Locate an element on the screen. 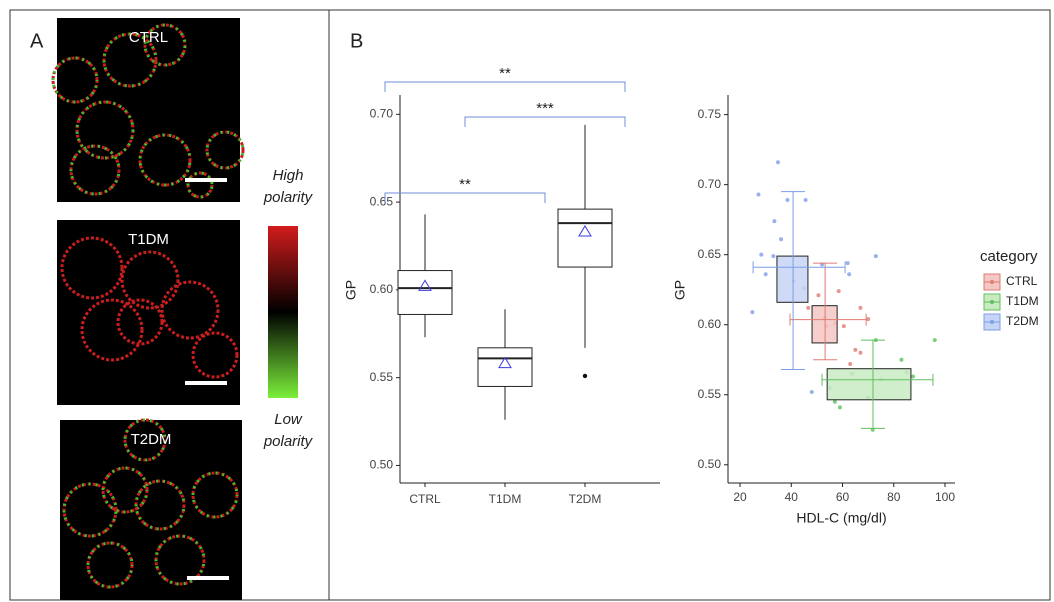 Image resolution: width=1054 pixels, height=602 pixels. image-label: T1DM is located at coordinates (148, 239).